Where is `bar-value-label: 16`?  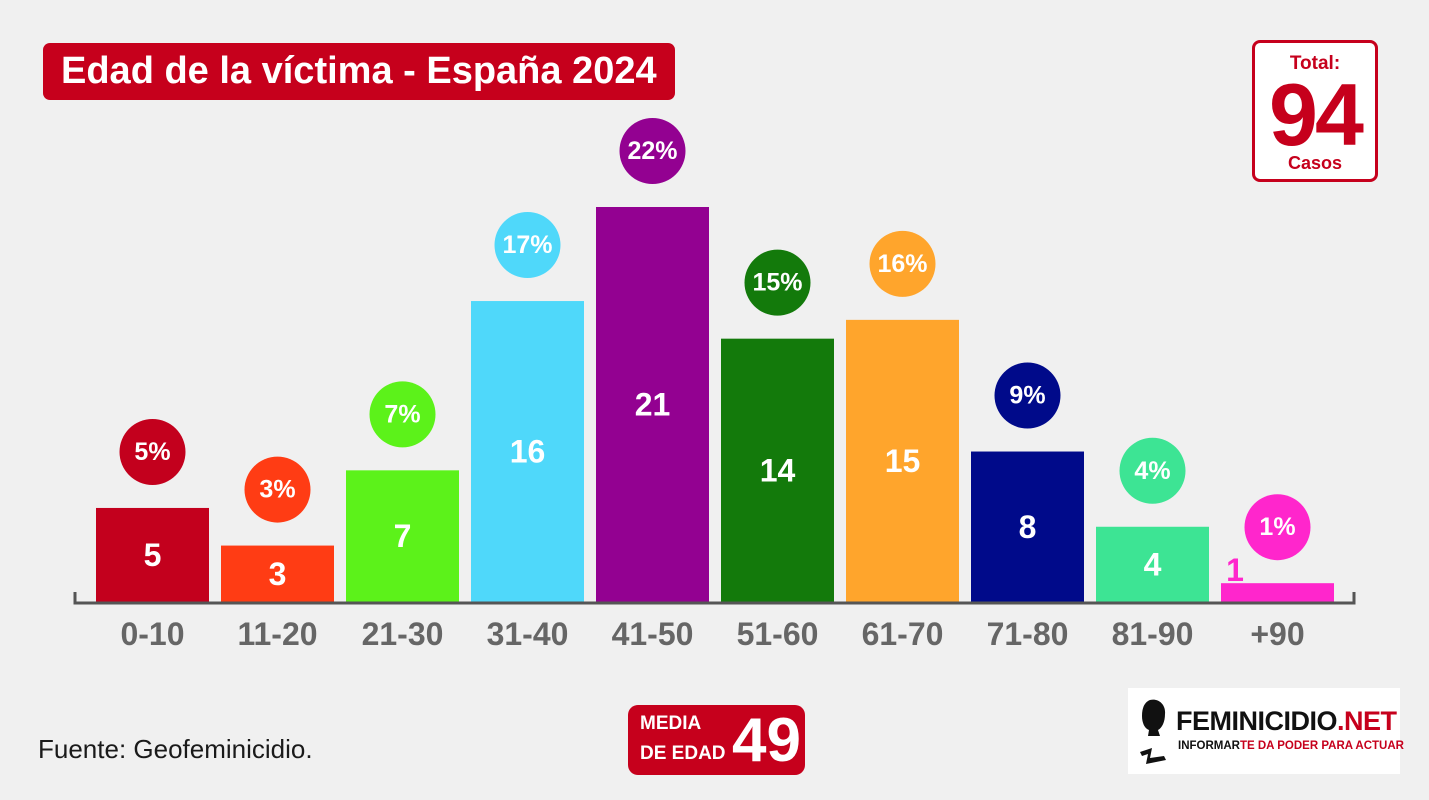 bar-value-label: 16 is located at coordinates (528, 452).